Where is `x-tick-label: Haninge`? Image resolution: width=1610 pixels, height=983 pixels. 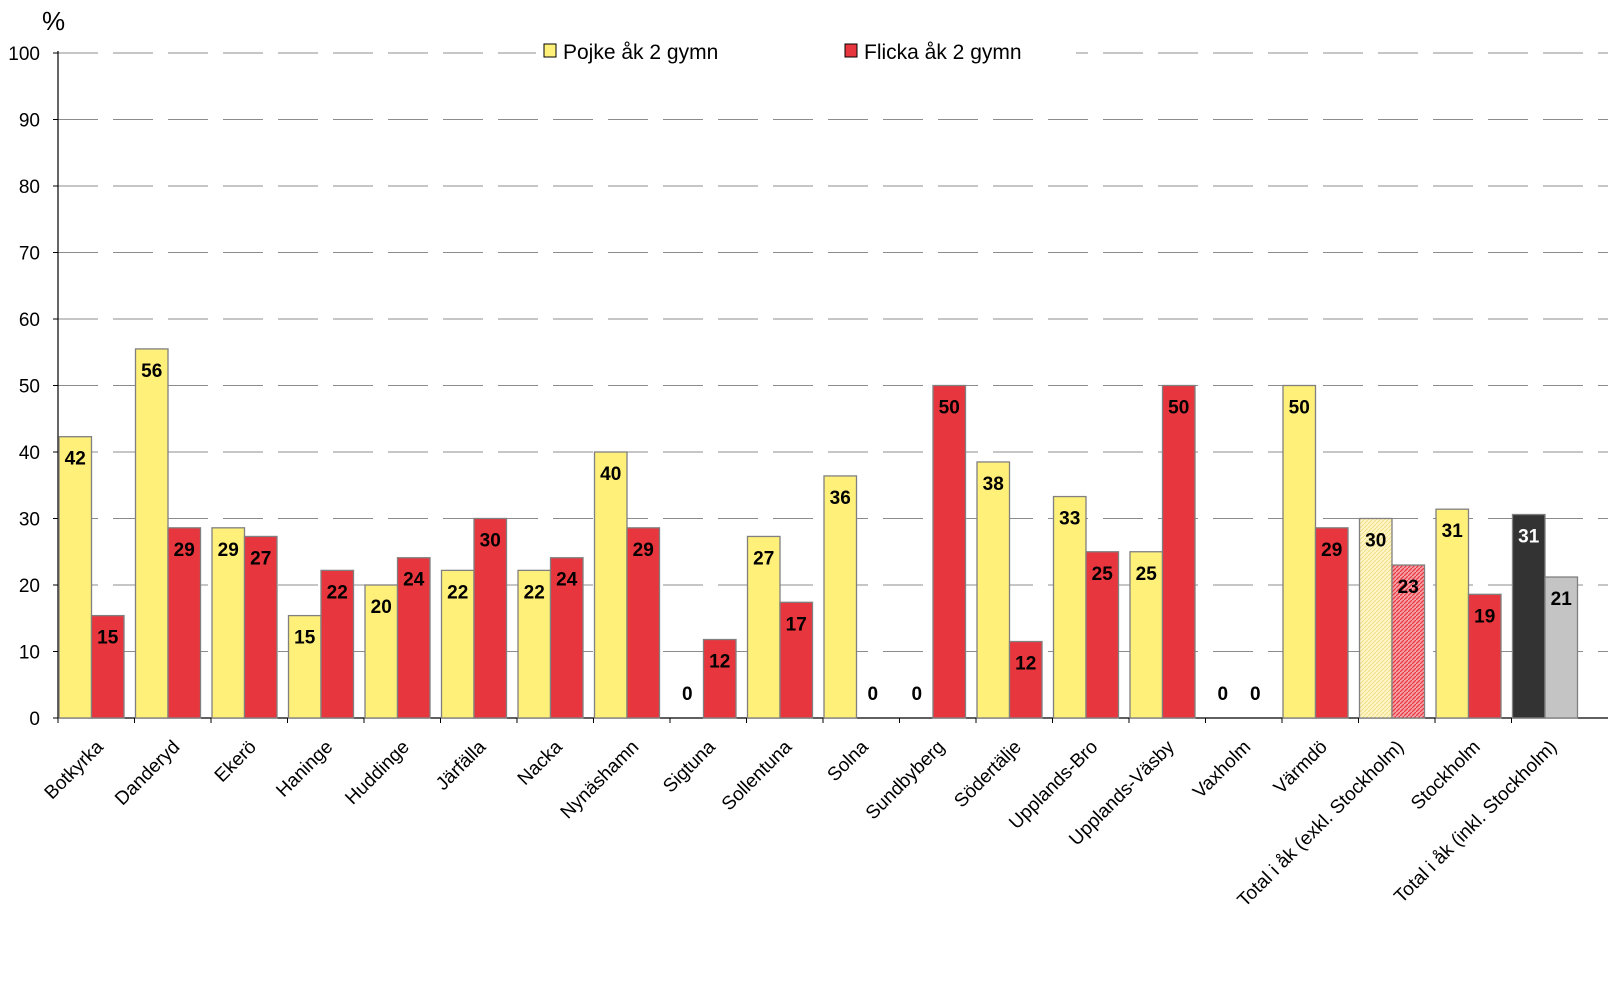
x-tick-label: Haninge is located at coordinates (304, 769).